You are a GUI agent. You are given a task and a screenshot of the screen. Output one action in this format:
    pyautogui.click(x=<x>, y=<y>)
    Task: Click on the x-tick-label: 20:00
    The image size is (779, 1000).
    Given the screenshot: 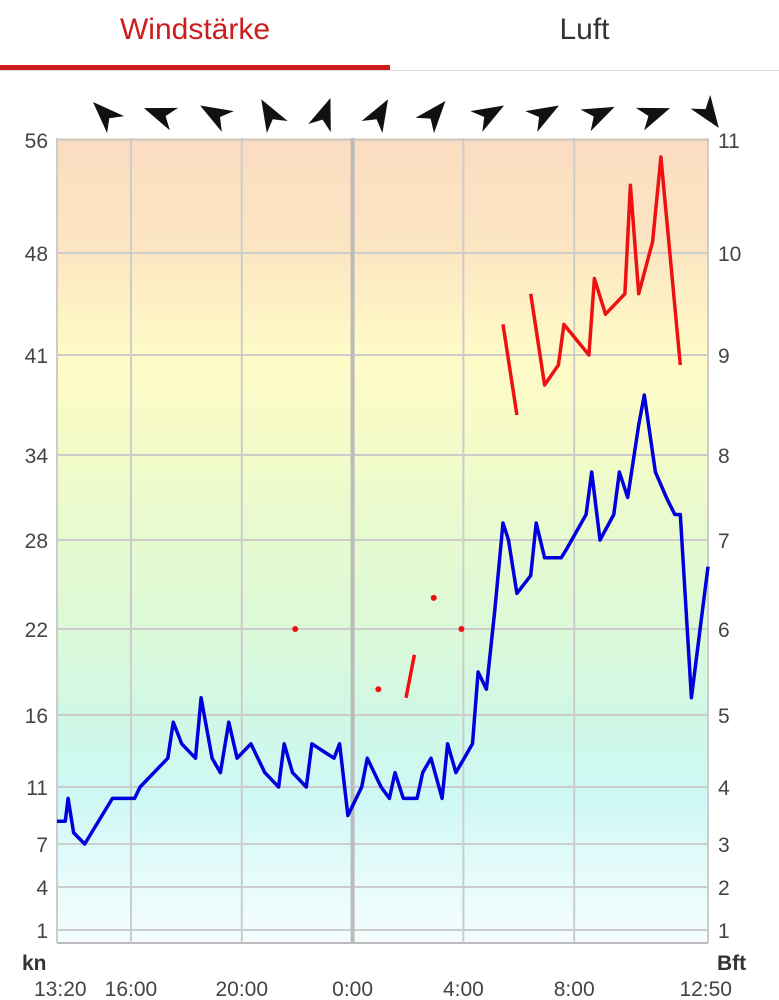 What is the action you would take?
    pyautogui.click(x=241, y=989)
    